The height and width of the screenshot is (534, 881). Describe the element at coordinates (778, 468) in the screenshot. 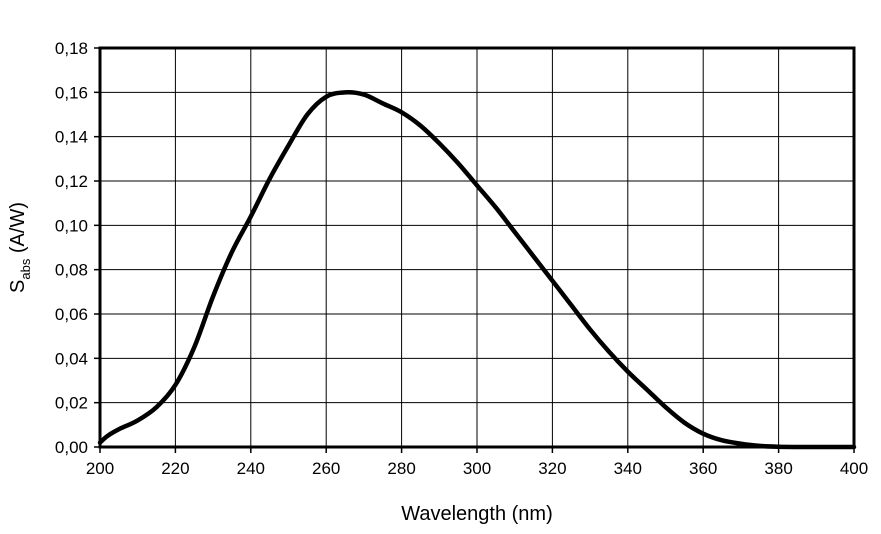

I see `x-tick-label: 380` at that location.